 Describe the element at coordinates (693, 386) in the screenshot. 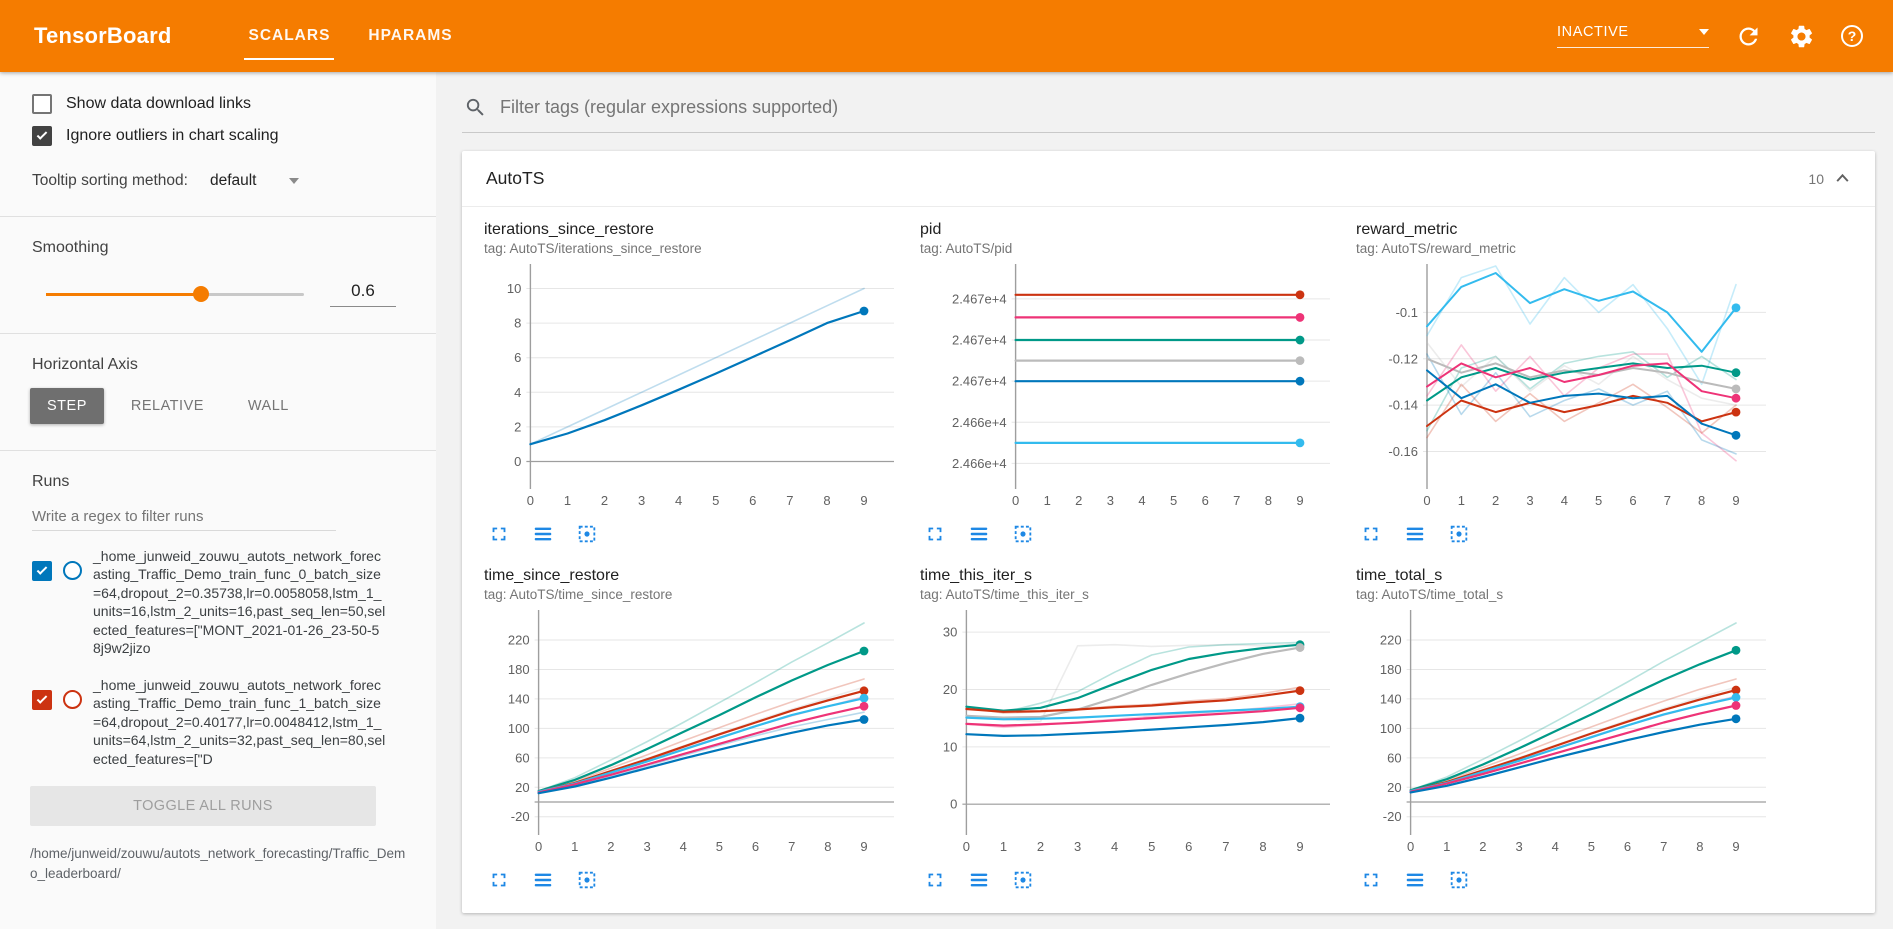

I see `chart-canvas: 10 8 6 4 2 0 0 1 2 3 4 5 6 7 8 9` at that location.